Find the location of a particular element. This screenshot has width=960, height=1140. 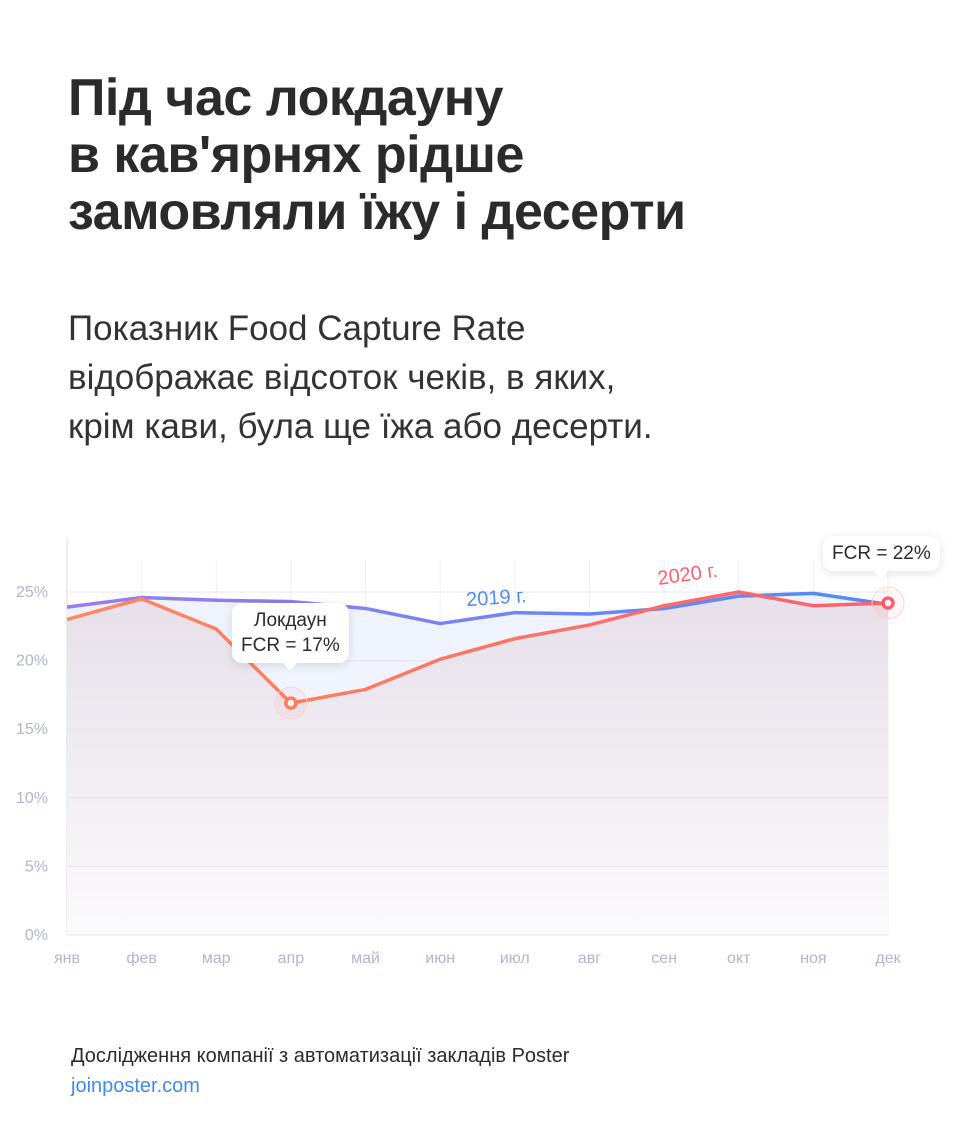

title-line: в кав'ярнях рідше is located at coordinates (296, 155).